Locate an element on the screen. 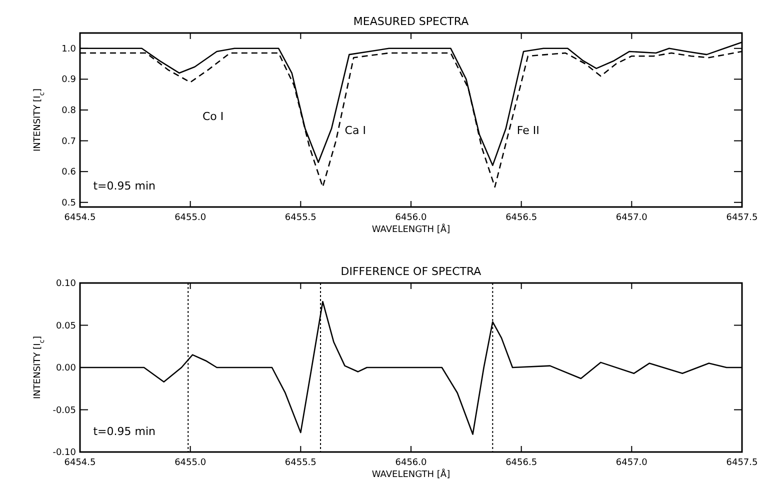  annotation: Fe II is located at coordinates (528, 130).